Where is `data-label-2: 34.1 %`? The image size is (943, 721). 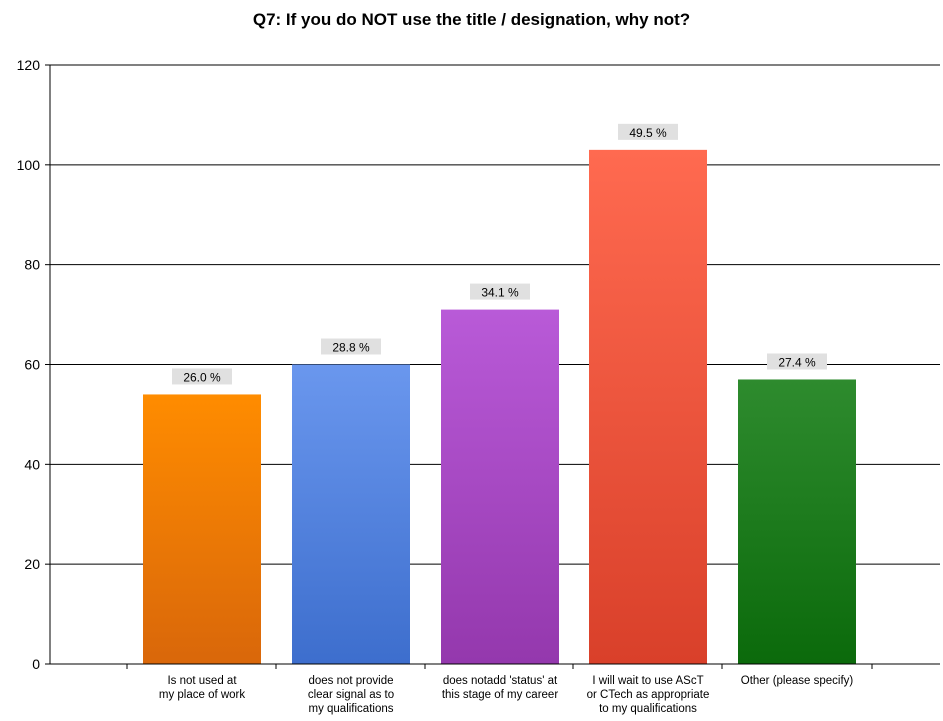
data-label-2: 34.1 % is located at coordinates (500, 293).